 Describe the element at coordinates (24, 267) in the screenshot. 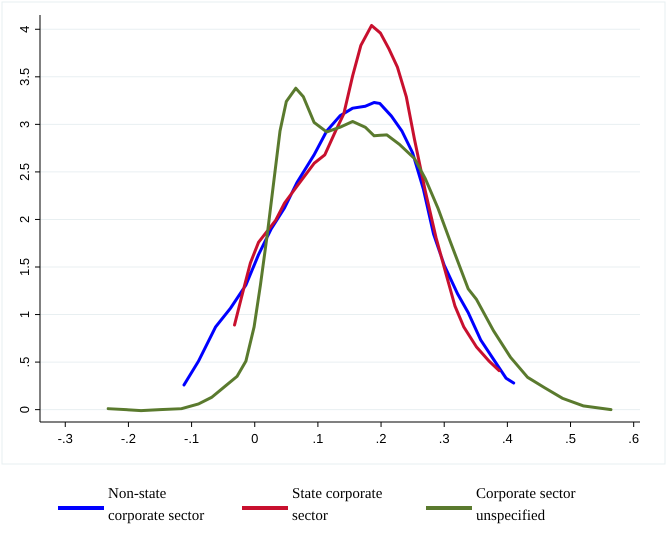

I see `y-tick-label: 1.5` at that location.